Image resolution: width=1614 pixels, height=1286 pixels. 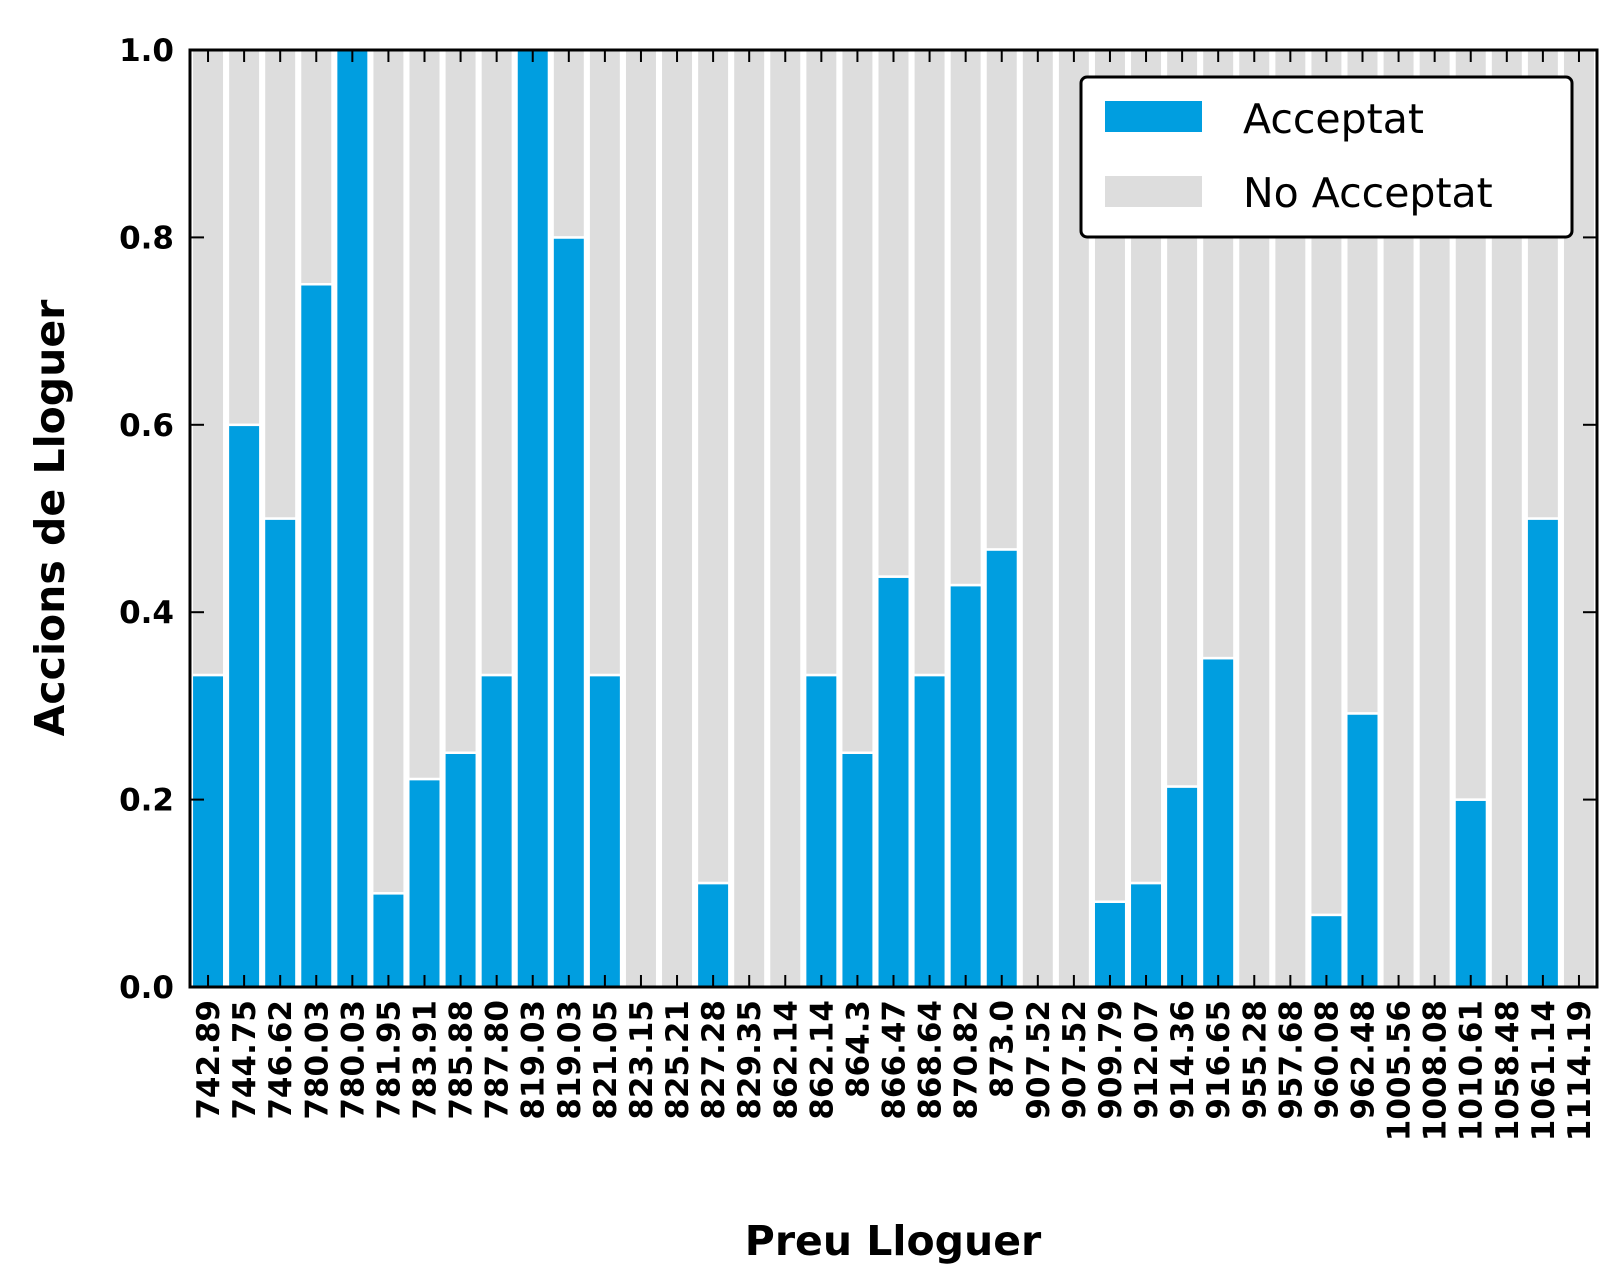 What do you see at coordinates (931, 1060) in the screenshot?
I see `x-tick-label: 868.64` at bounding box center [931, 1060].